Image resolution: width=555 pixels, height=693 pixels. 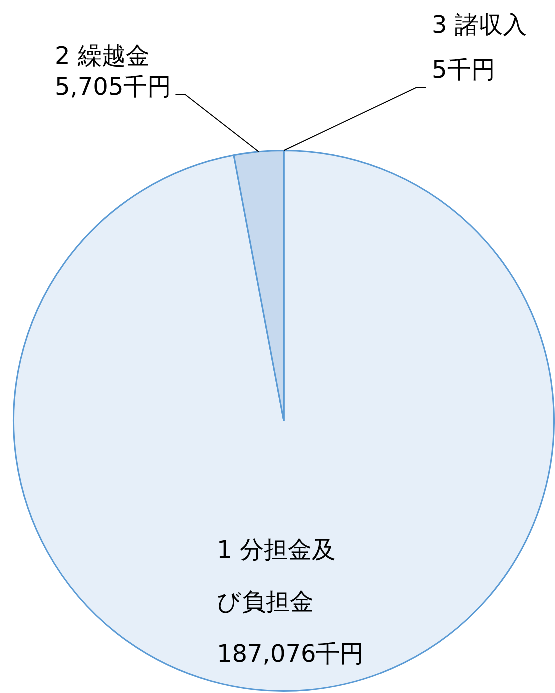 I want to click on slice-label: 3 諸収入, so click(x=479, y=25).